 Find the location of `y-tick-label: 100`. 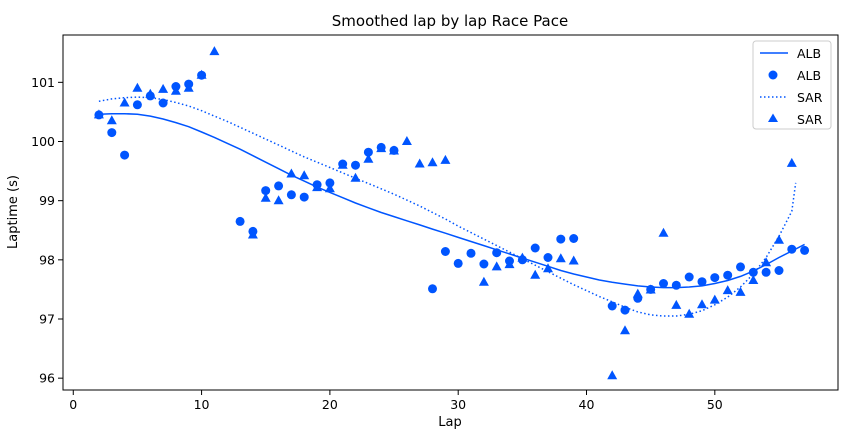

y-tick-label: 100 is located at coordinates (43, 141).